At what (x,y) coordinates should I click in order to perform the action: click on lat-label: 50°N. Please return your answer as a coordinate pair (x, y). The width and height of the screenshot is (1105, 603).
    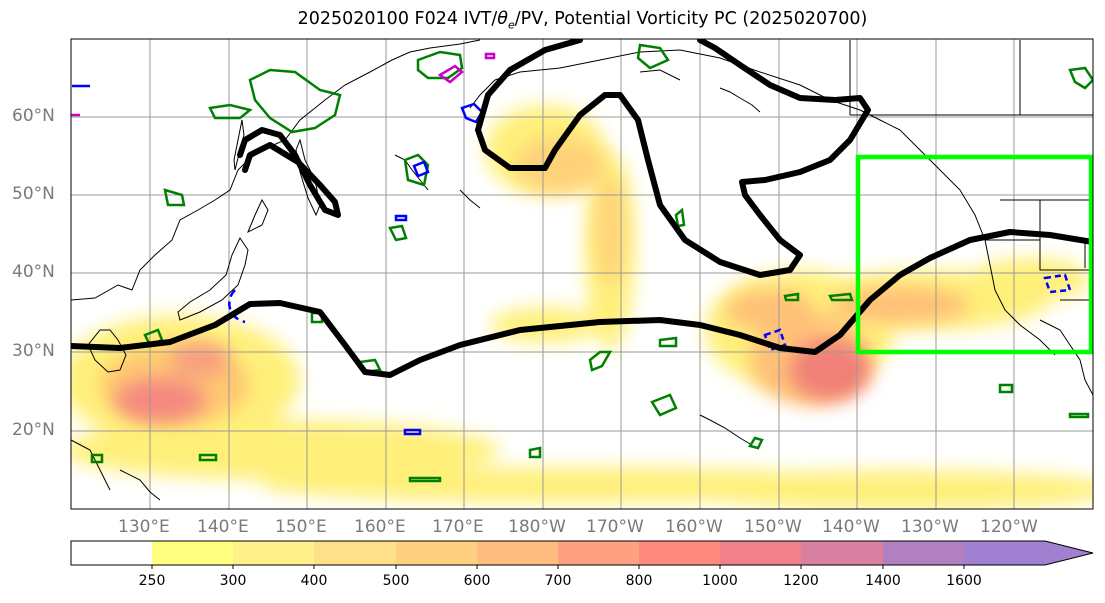
    Looking at the image, I should click on (33, 194).